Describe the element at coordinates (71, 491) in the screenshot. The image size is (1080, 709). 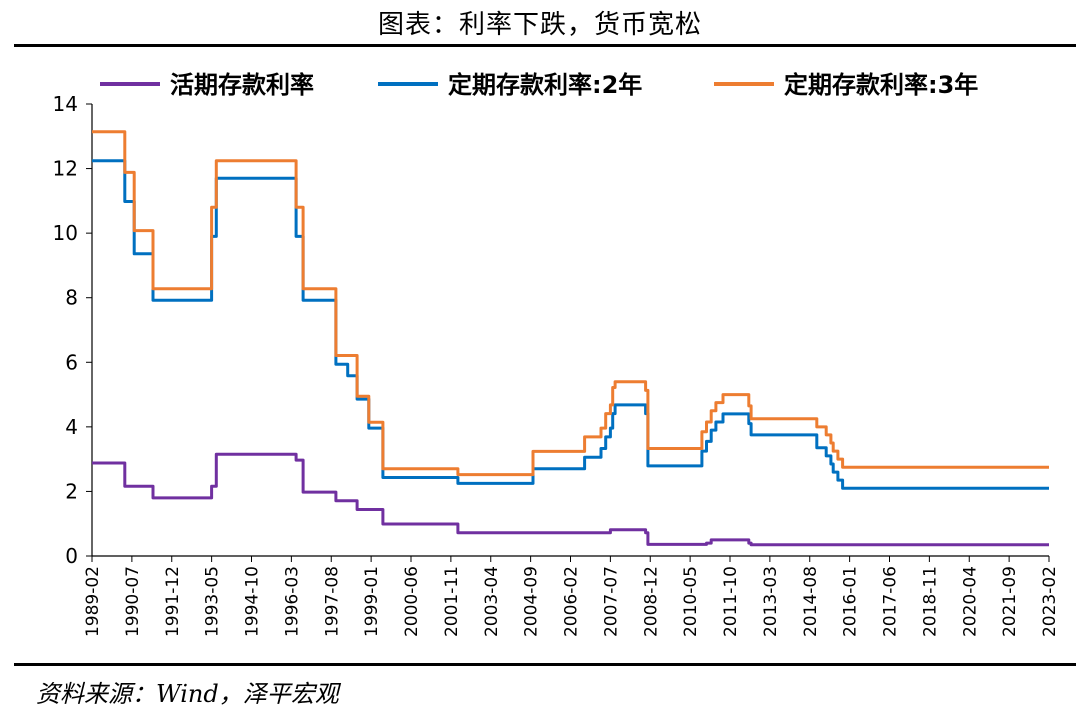
I see `y-tick-label: 2` at that location.